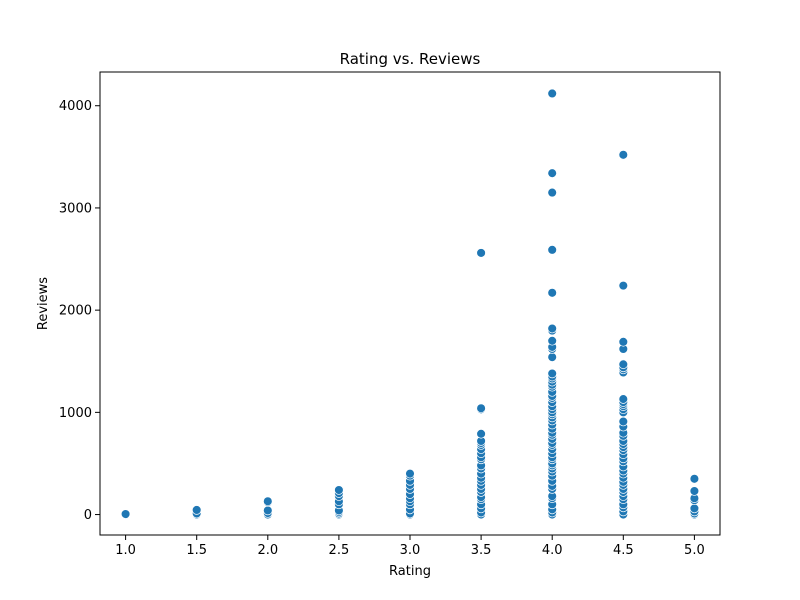 The height and width of the screenshot is (600, 800). What do you see at coordinates (125, 550) in the screenshot?
I see `x-tick-label: 1.0` at bounding box center [125, 550].